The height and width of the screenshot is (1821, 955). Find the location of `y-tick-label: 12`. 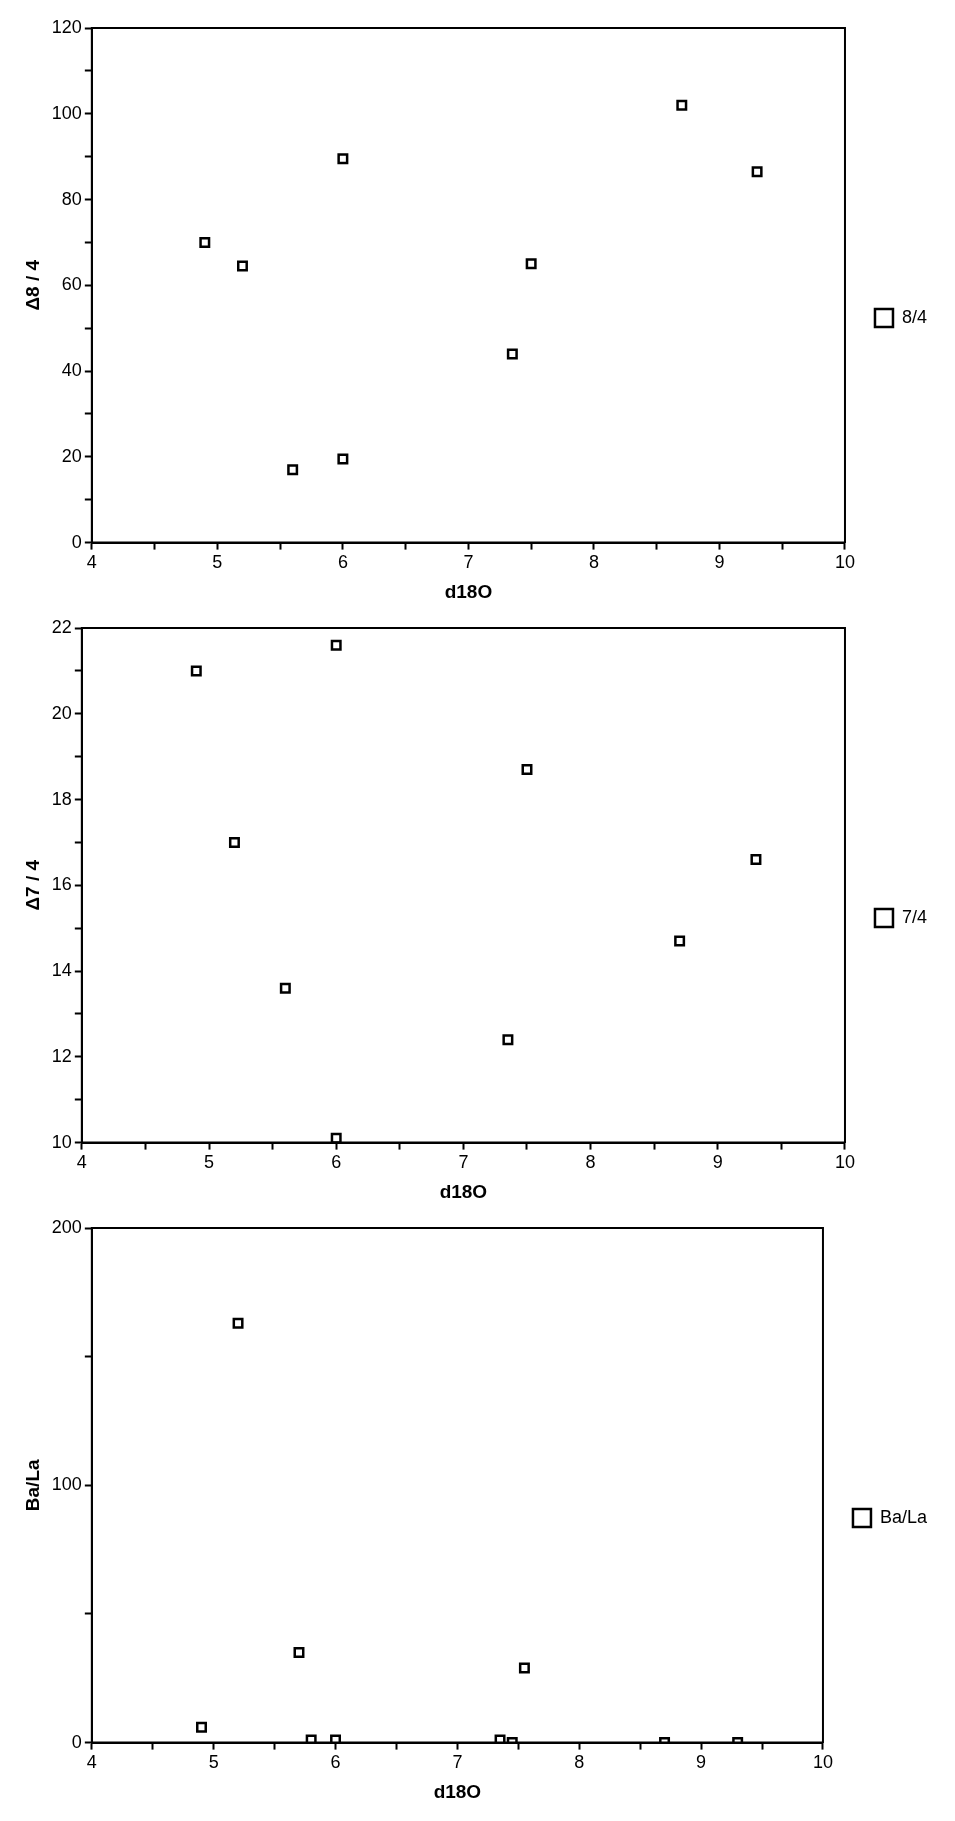

y-tick-label: 12 is located at coordinates (61, 1055).